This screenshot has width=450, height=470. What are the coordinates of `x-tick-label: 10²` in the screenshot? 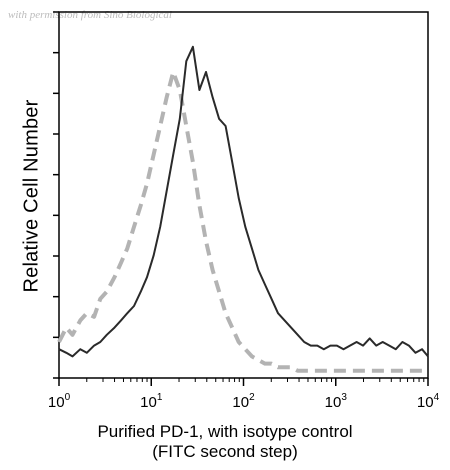 It's located at (243, 401).